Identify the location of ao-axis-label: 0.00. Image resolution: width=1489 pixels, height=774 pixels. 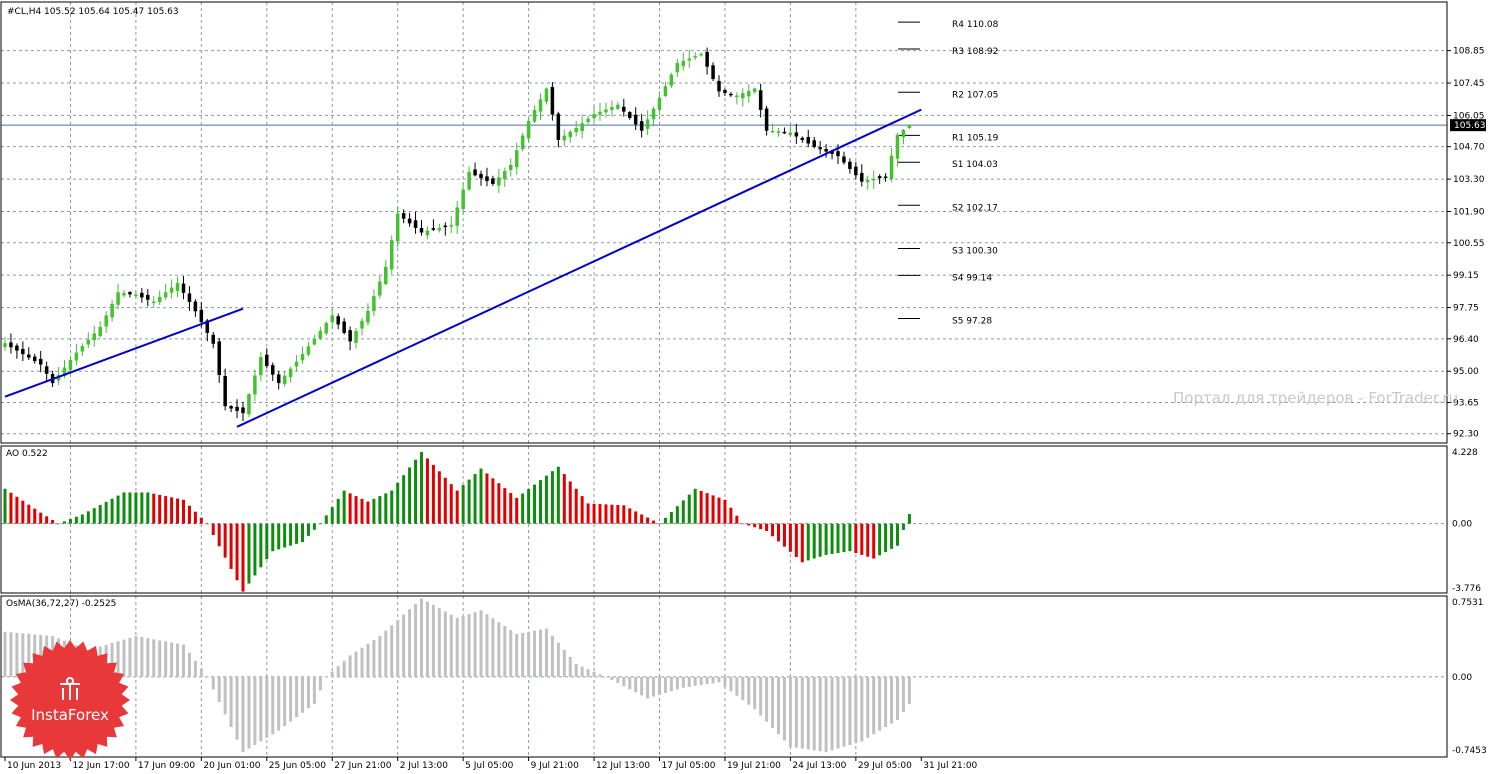
(1462, 525).